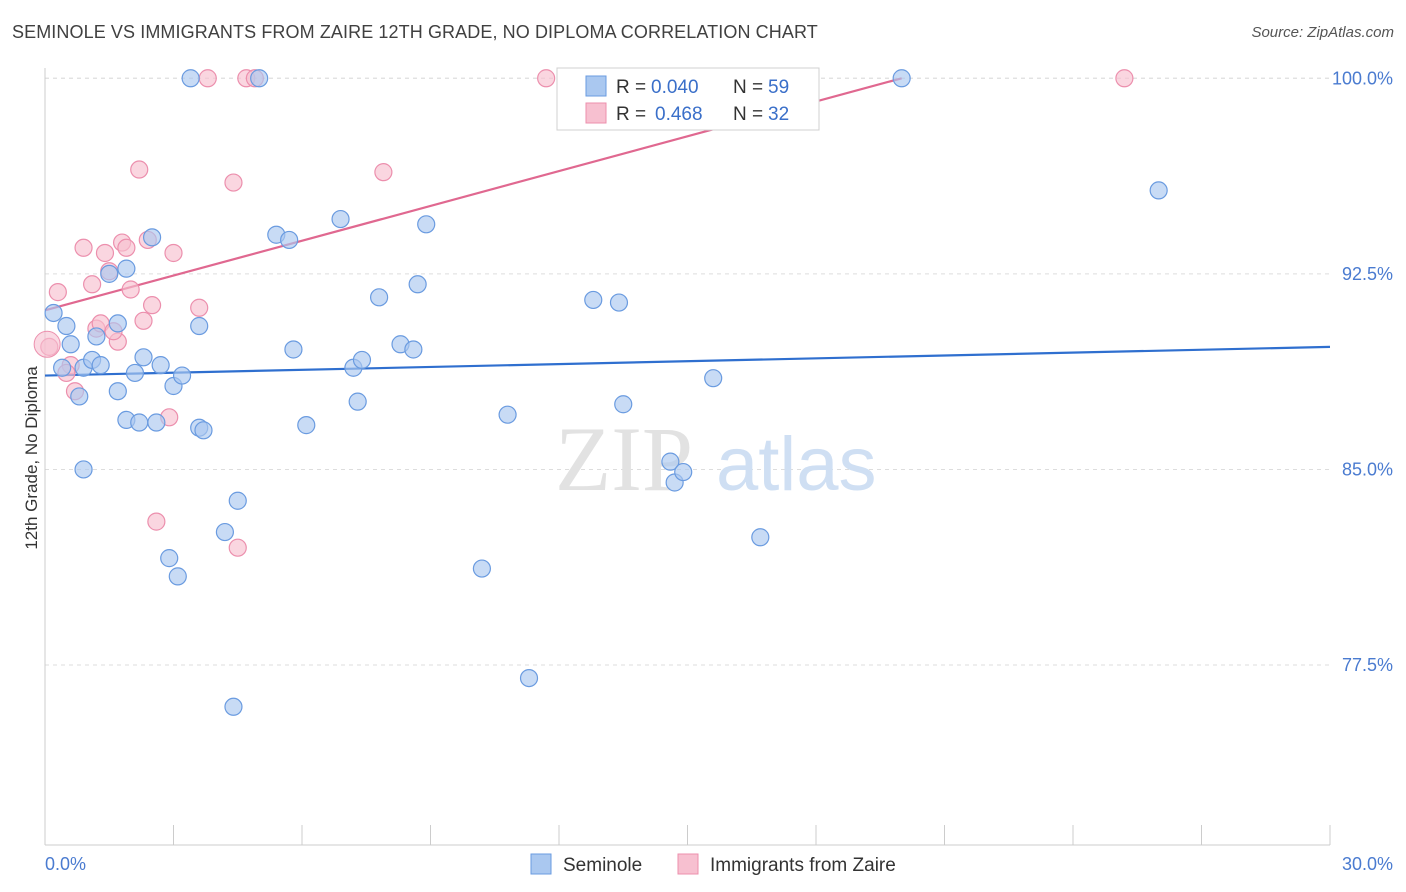  I want to click on legend-n-value-zaire: 32, so click(778, 114).